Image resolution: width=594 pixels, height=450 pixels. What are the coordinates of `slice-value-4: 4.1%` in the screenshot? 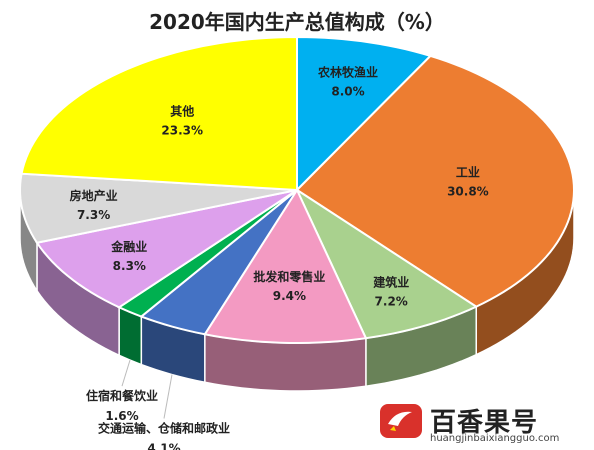 It's located at (163, 446).